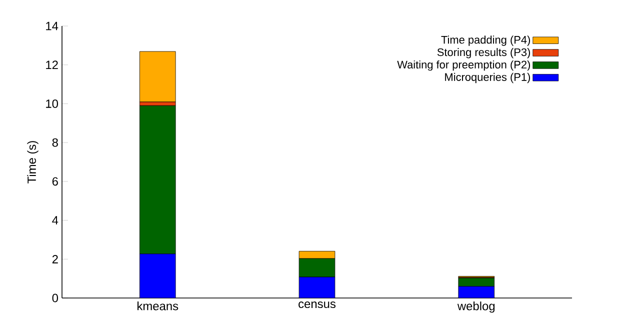  I want to click on x-tick-label: weblog, so click(476, 307).